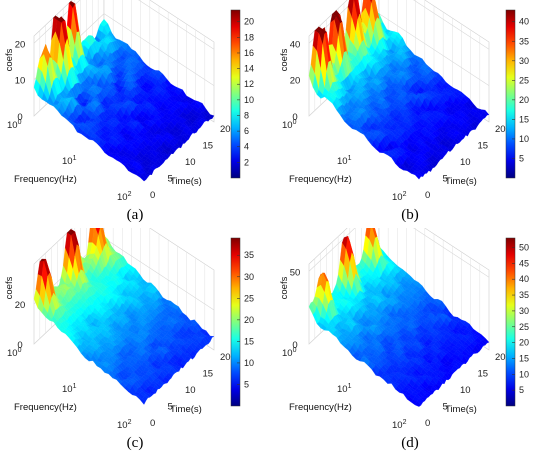  What do you see at coordinates (399, 317) in the screenshot?
I see `surface-d` at bounding box center [399, 317].